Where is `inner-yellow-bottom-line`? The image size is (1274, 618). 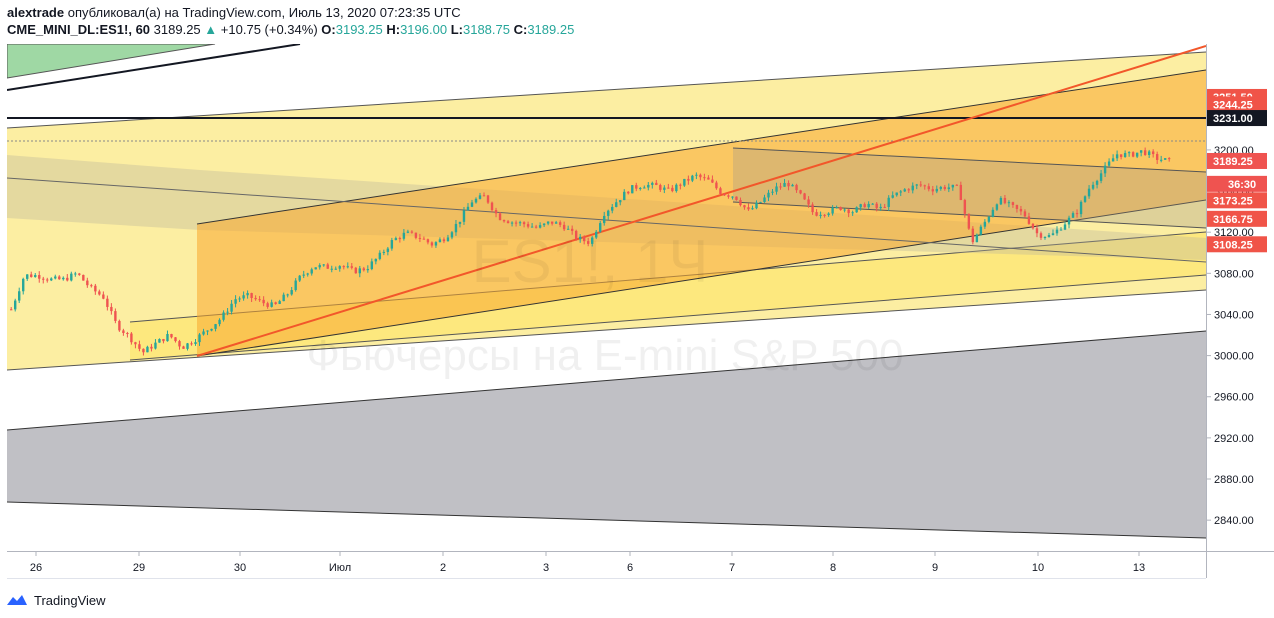 inner-yellow-bottom-line is located at coordinates (667, 317).